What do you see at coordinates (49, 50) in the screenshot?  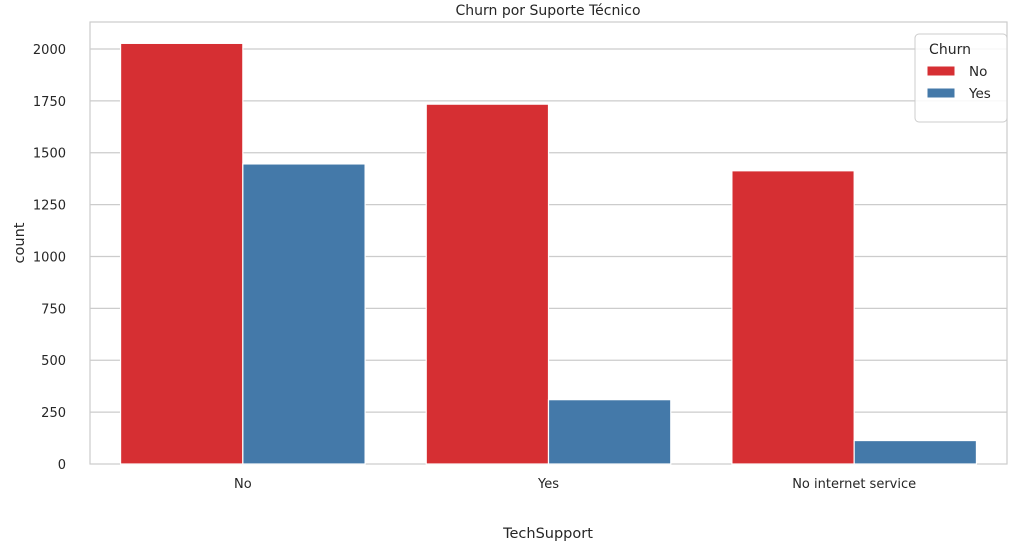 I see `y-tick-label: 2000` at bounding box center [49, 50].